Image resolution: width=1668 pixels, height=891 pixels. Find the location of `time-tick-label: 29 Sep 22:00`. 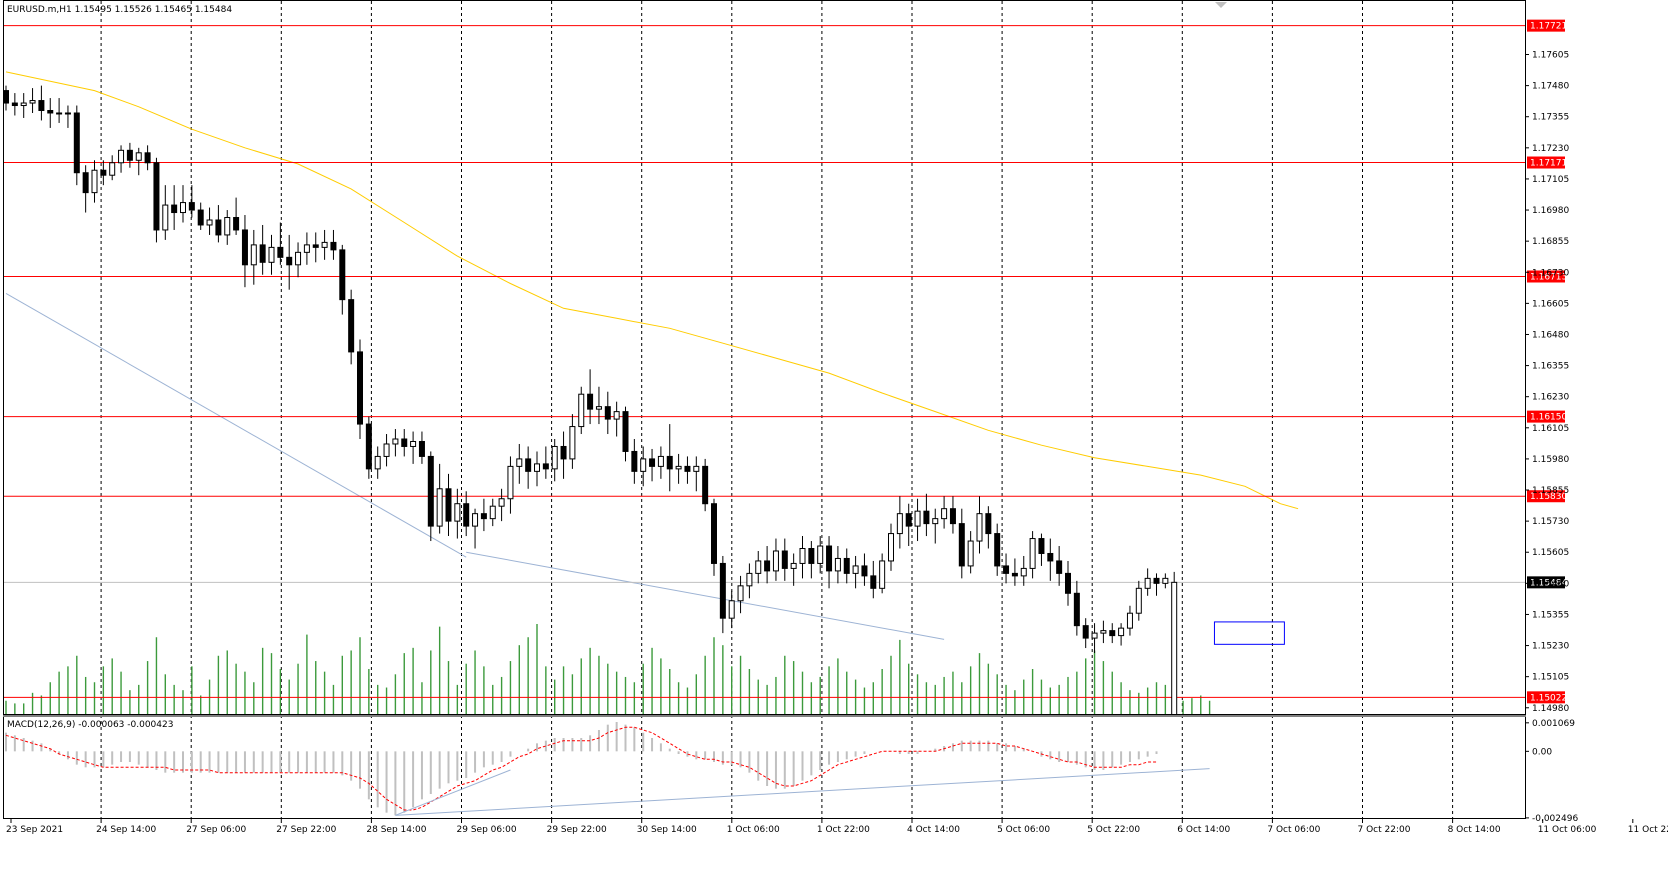

time-tick-label: 29 Sep 22:00 is located at coordinates (577, 830).